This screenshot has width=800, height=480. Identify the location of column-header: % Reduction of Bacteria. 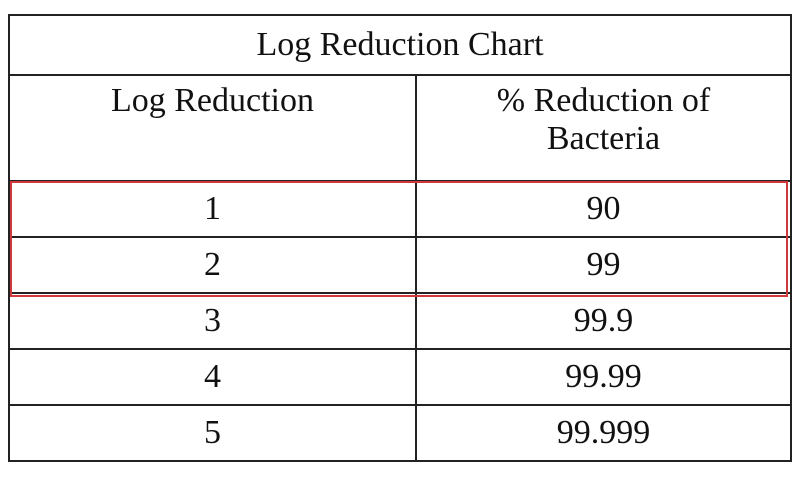
(603, 128).